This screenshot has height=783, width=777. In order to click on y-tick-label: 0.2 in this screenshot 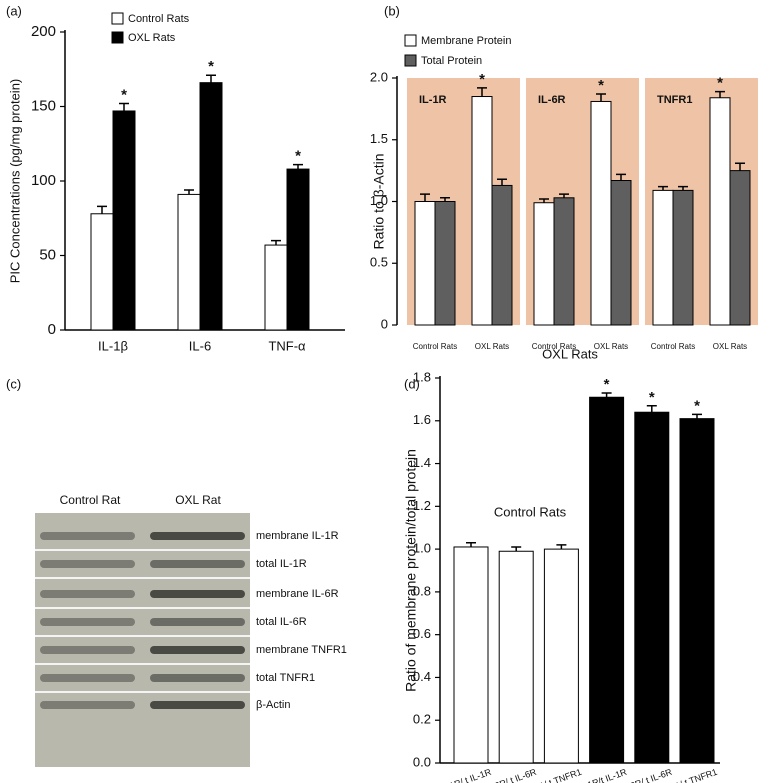, I will do `click(422, 719)`.